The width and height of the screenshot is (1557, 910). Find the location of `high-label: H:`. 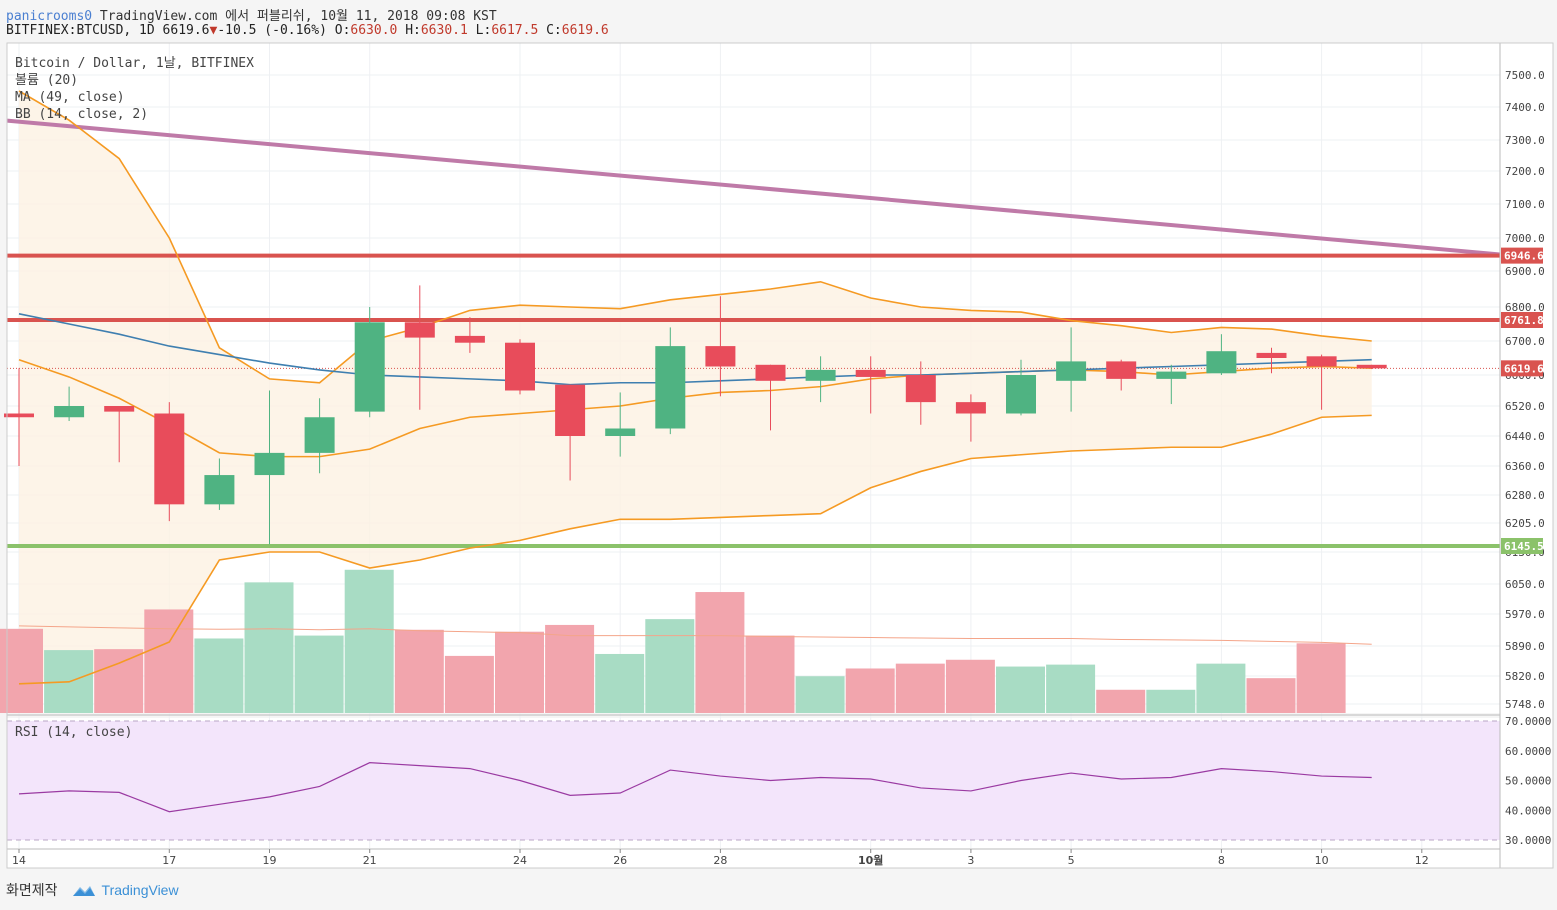

high-label: H: is located at coordinates (413, 30).